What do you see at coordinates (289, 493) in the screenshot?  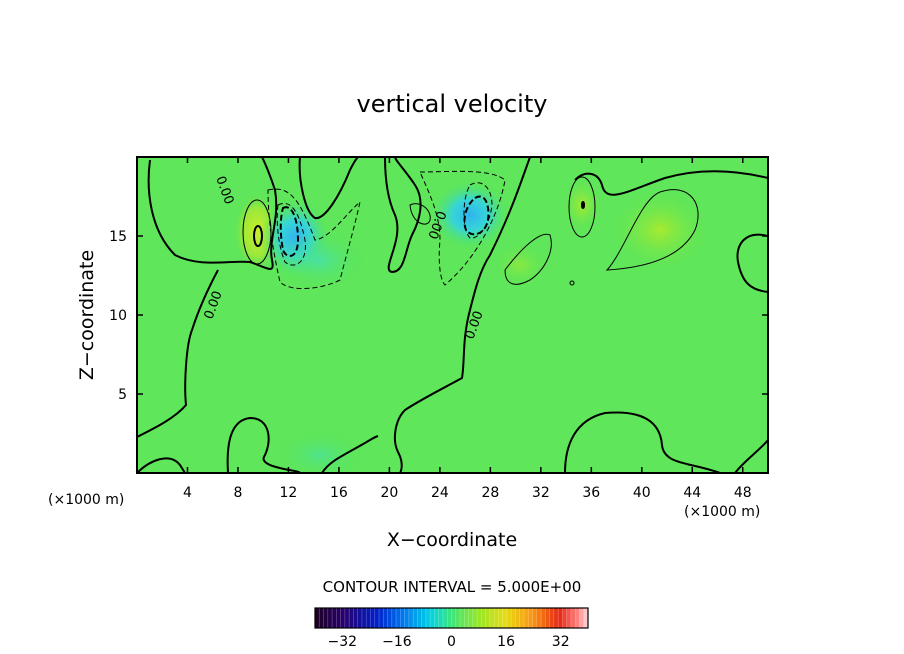 I see `x-tick-label: 12` at bounding box center [289, 493].